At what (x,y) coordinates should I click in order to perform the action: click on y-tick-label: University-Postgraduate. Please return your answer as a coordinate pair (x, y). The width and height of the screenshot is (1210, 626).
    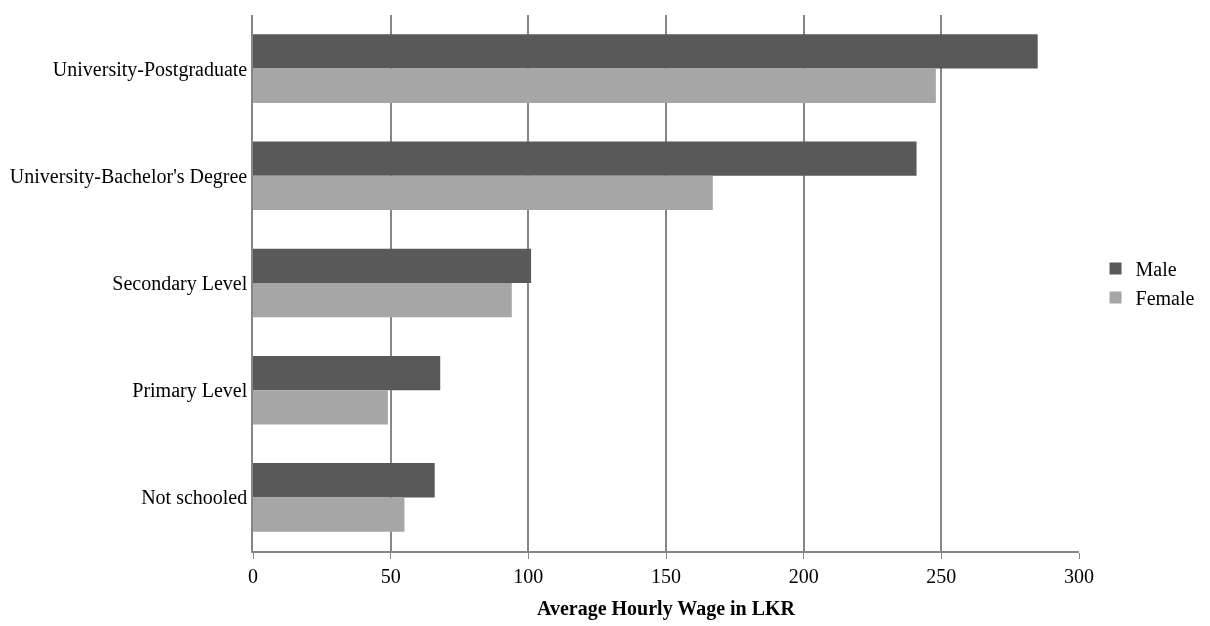
    Looking at the image, I should click on (150, 69).